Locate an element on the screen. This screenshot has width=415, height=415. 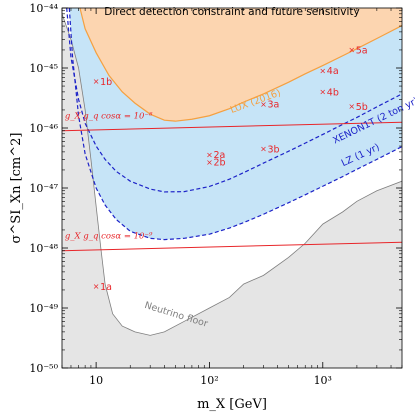
y-tick-label: 10⁻⁴⁵ is located at coordinates (43, 68).